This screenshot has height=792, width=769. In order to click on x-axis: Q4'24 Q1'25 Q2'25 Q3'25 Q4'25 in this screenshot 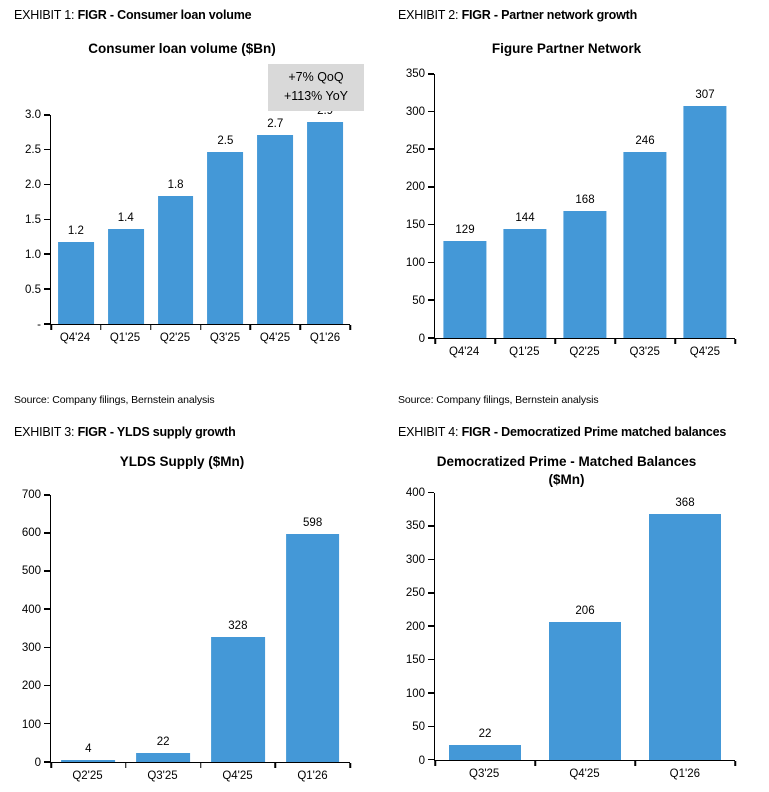, I will do `click(584, 348)`.